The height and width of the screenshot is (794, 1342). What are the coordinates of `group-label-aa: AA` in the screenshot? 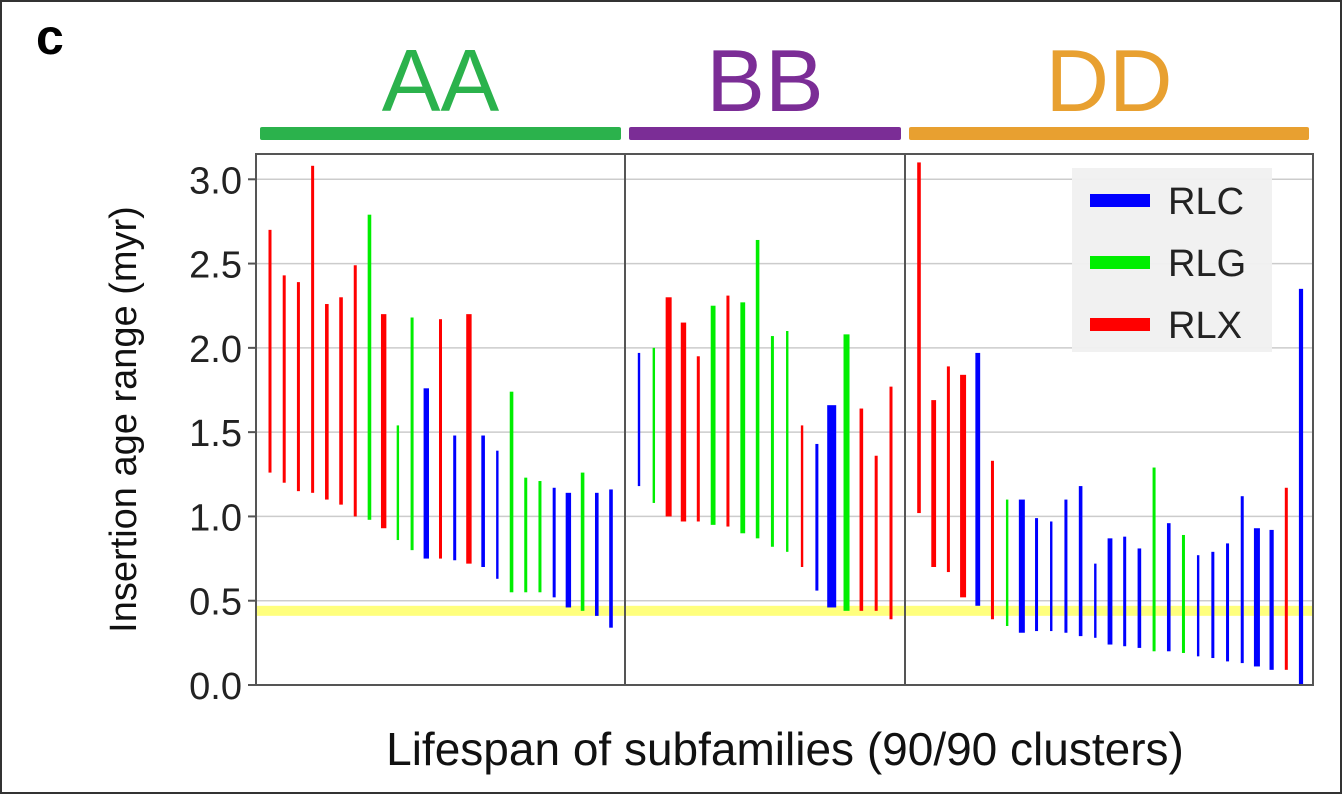 It's located at (441, 80).